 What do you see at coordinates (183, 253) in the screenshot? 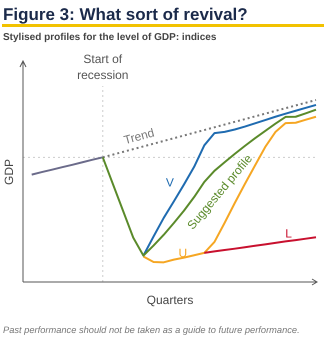
I see `series-label: U` at bounding box center [183, 253].